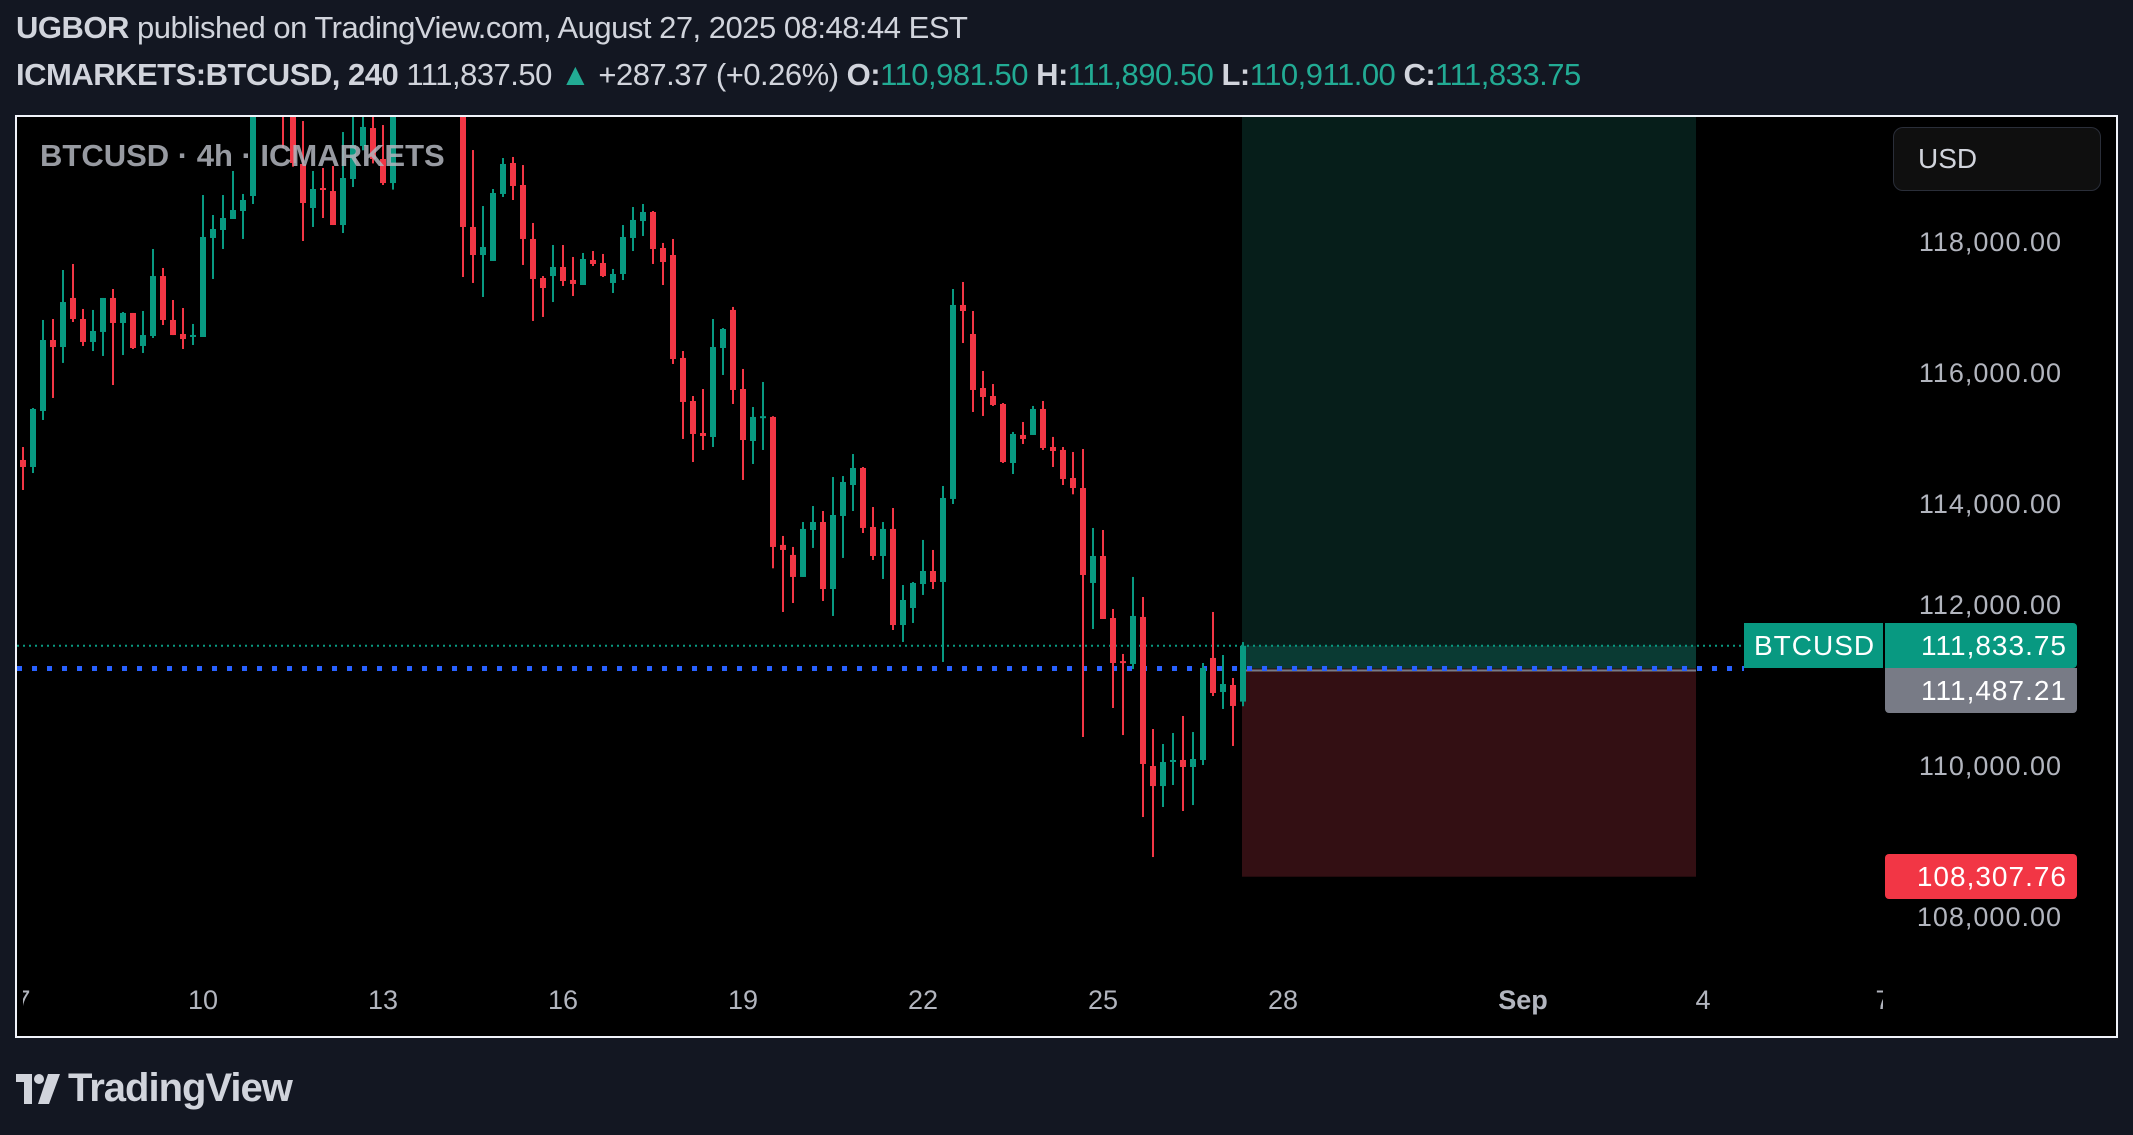 The width and height of the screenshot is (2133, 1135). What do you see at coordinates (1103, 1000) in the screenshot?
I see `time-tick-label: 25` at bounding box center [1103, 1000].